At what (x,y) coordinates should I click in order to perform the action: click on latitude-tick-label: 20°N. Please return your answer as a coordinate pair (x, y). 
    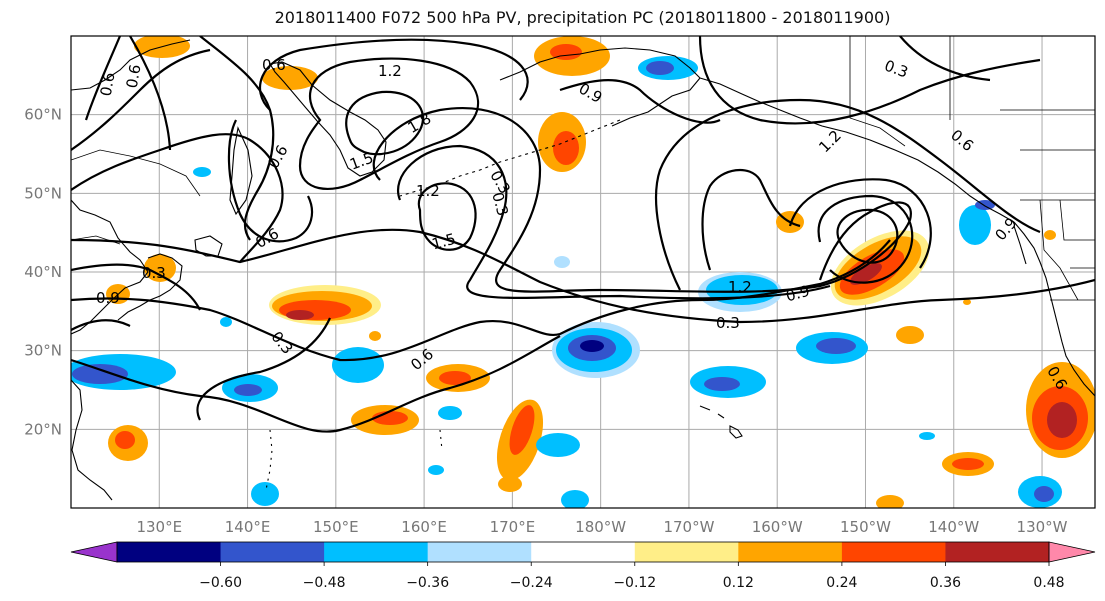
    Looking at the image, I should click on (43, 429).